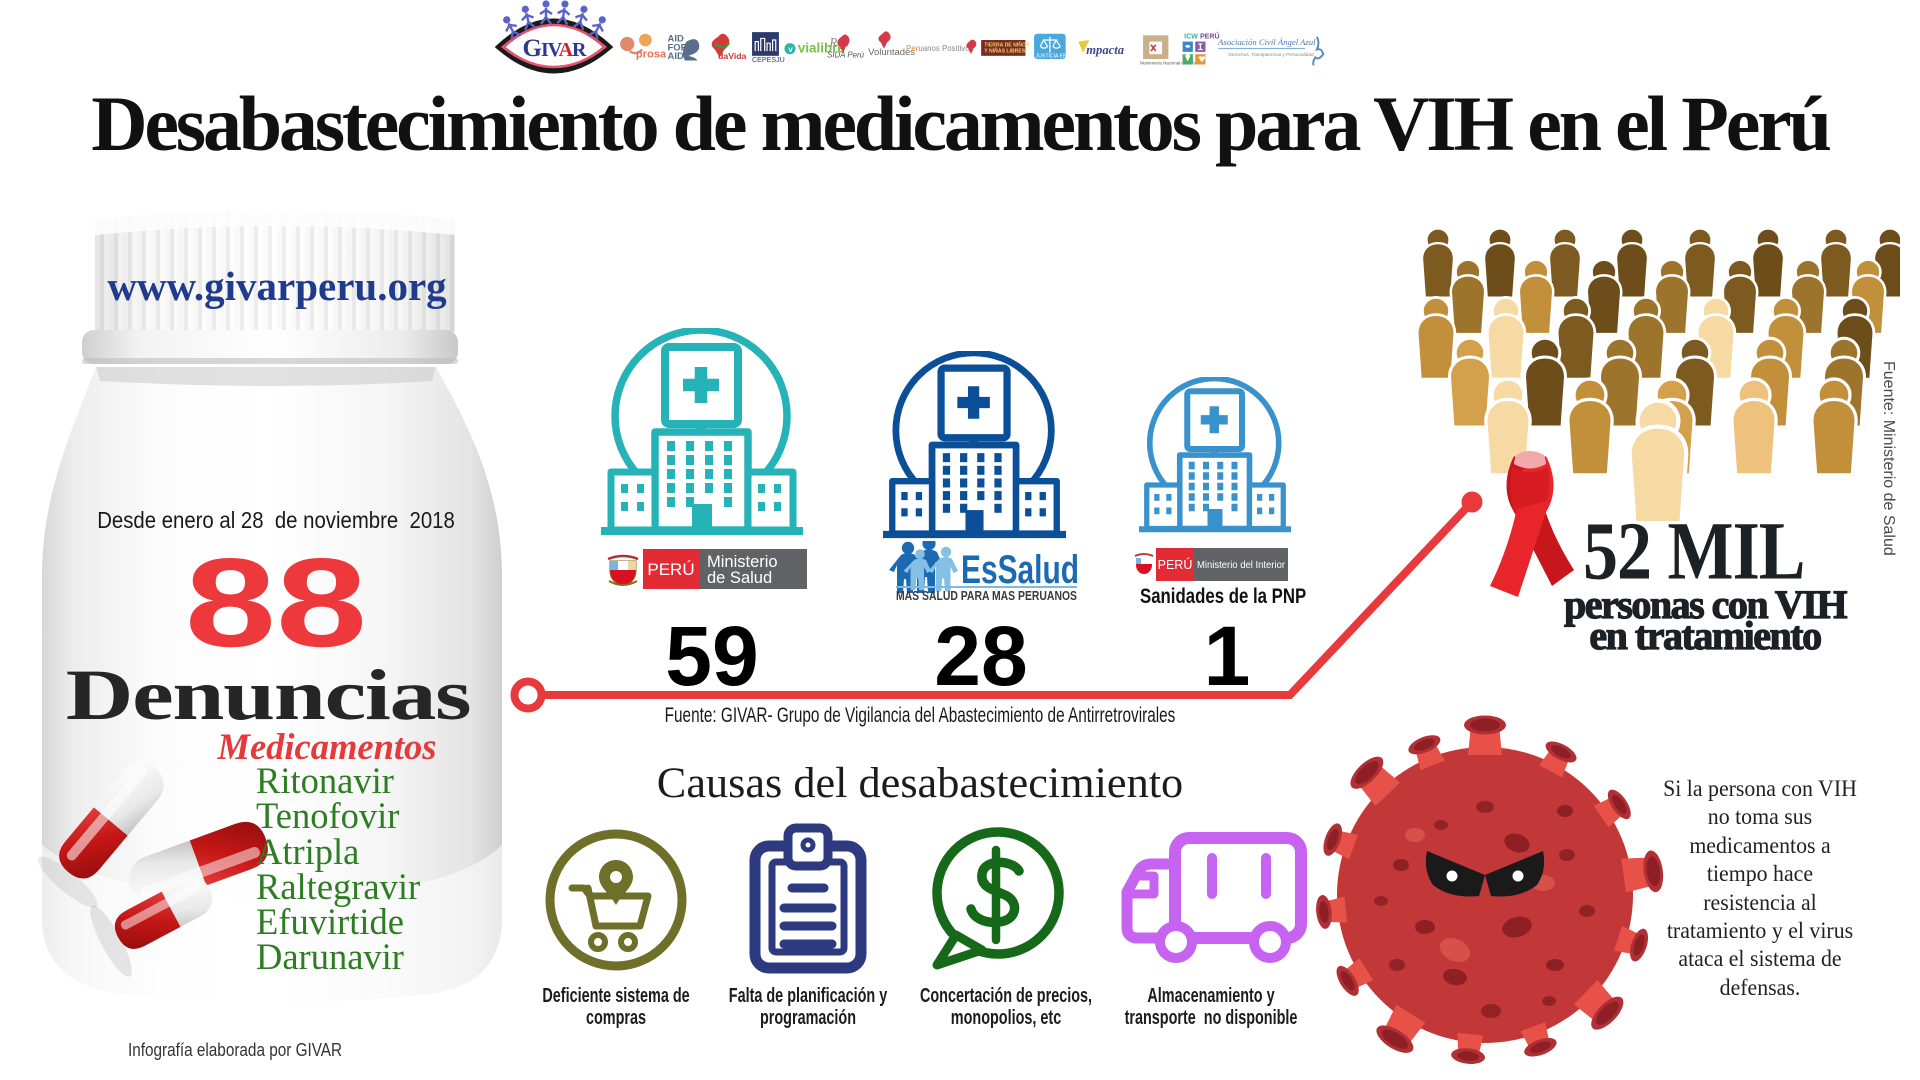 This screenshot has width=1920, height=1080. Describe the element at coordinates (891, 52) in the screenshot. I see `svg-text: Voluntades` at that location.